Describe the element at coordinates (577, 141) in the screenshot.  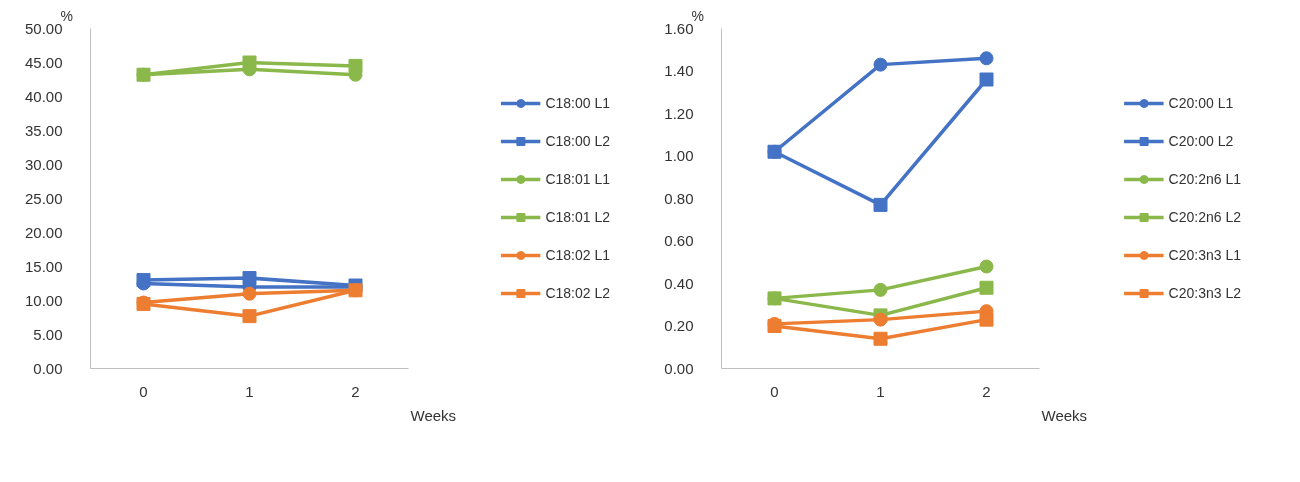
I see `legend-label: C18:00 L2` at that location.